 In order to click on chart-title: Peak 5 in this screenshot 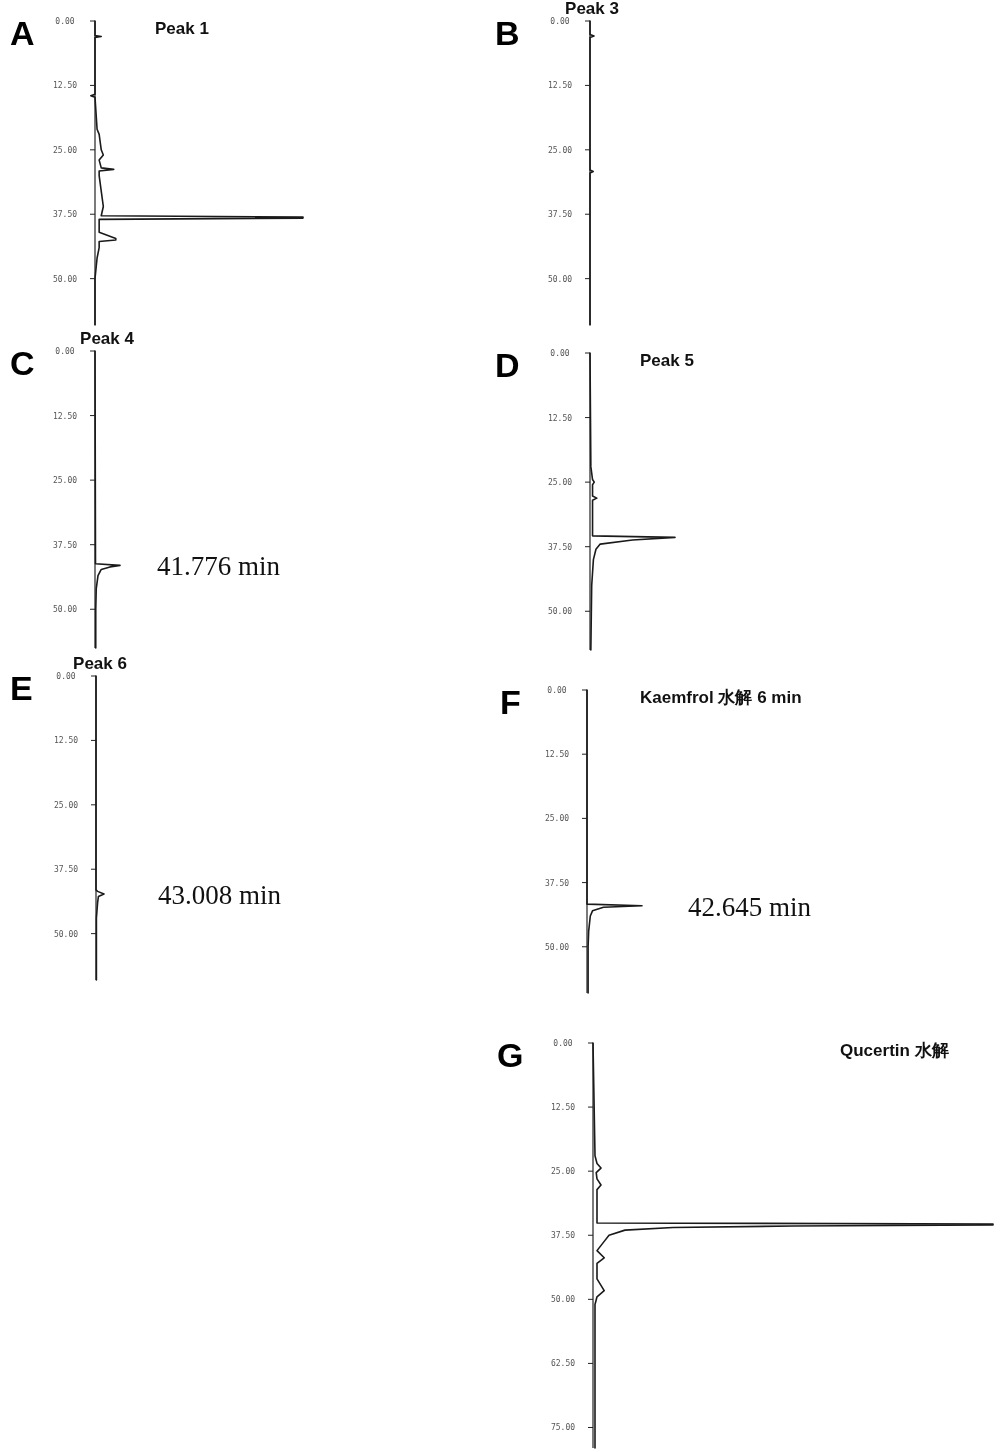, I will do `click(667, 360)`.